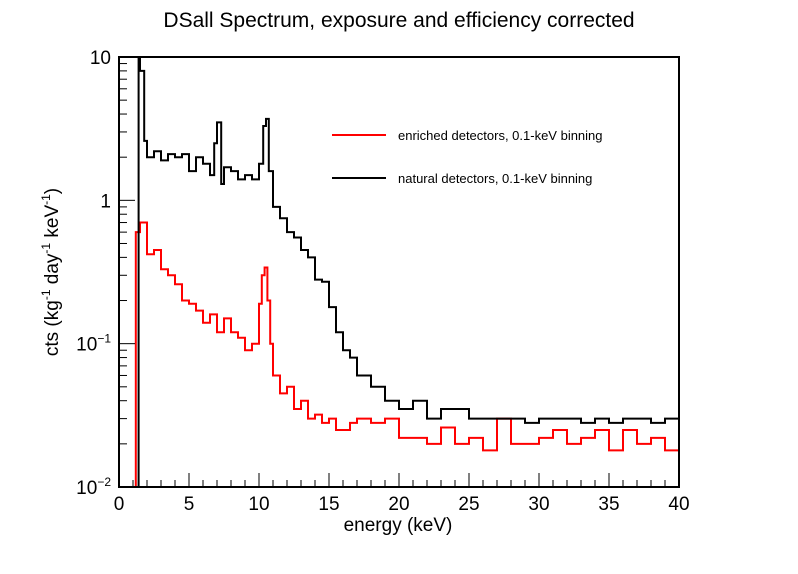 The height and width of the screenshot is (574, 798). What do you see at coordinates (258, 504) in the screenshot?
I see `x-tick-label: 10` at bounding box center [258, 504].